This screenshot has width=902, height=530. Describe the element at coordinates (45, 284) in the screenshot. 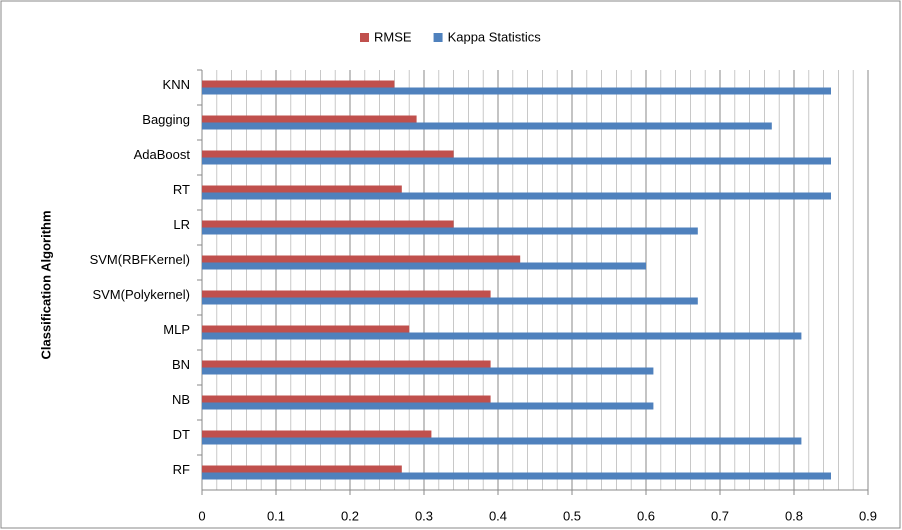

I see `y-axis-title: Classification Algorithm` at that location.